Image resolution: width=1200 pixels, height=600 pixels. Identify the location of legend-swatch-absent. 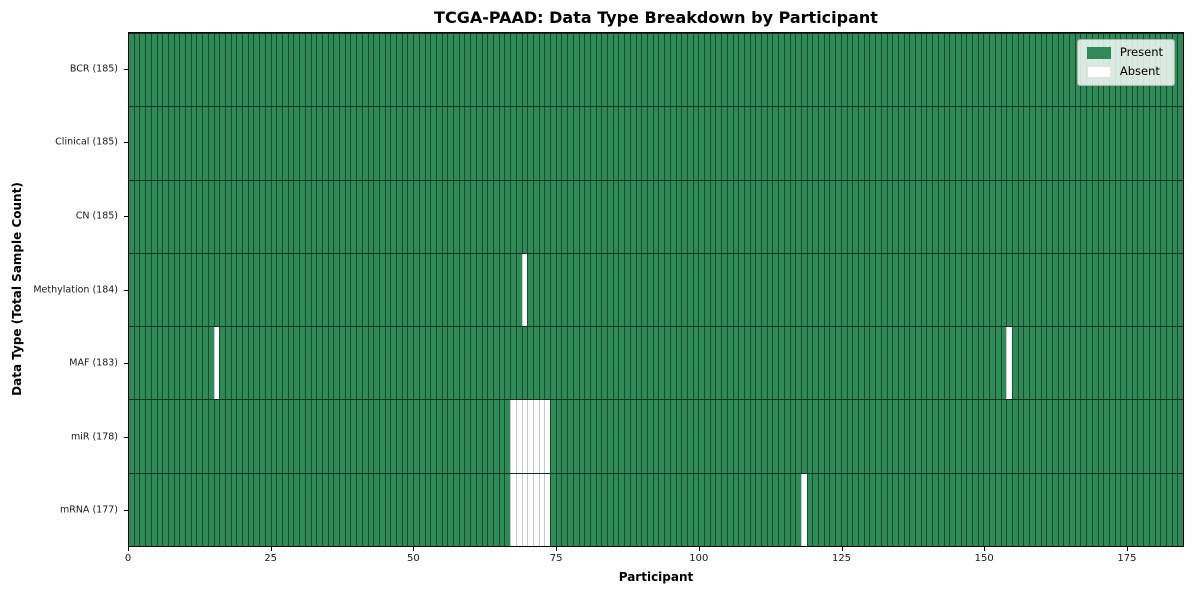
(1098, 72).